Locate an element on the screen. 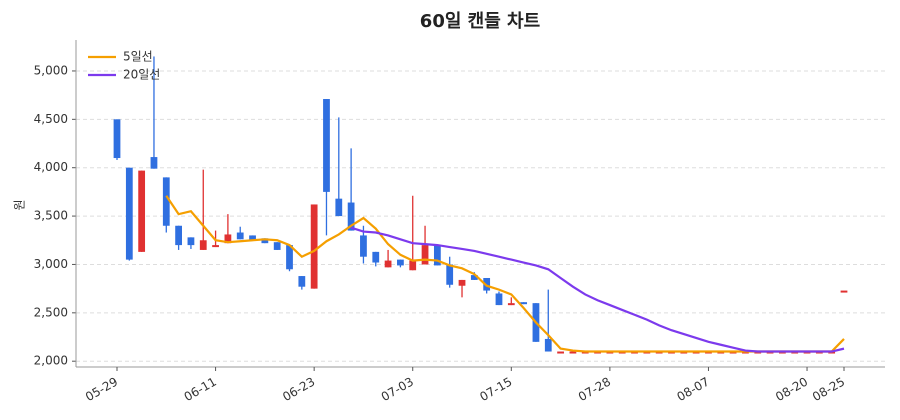  y-tick-label: 3,500 is located at coordinates (51, 216).